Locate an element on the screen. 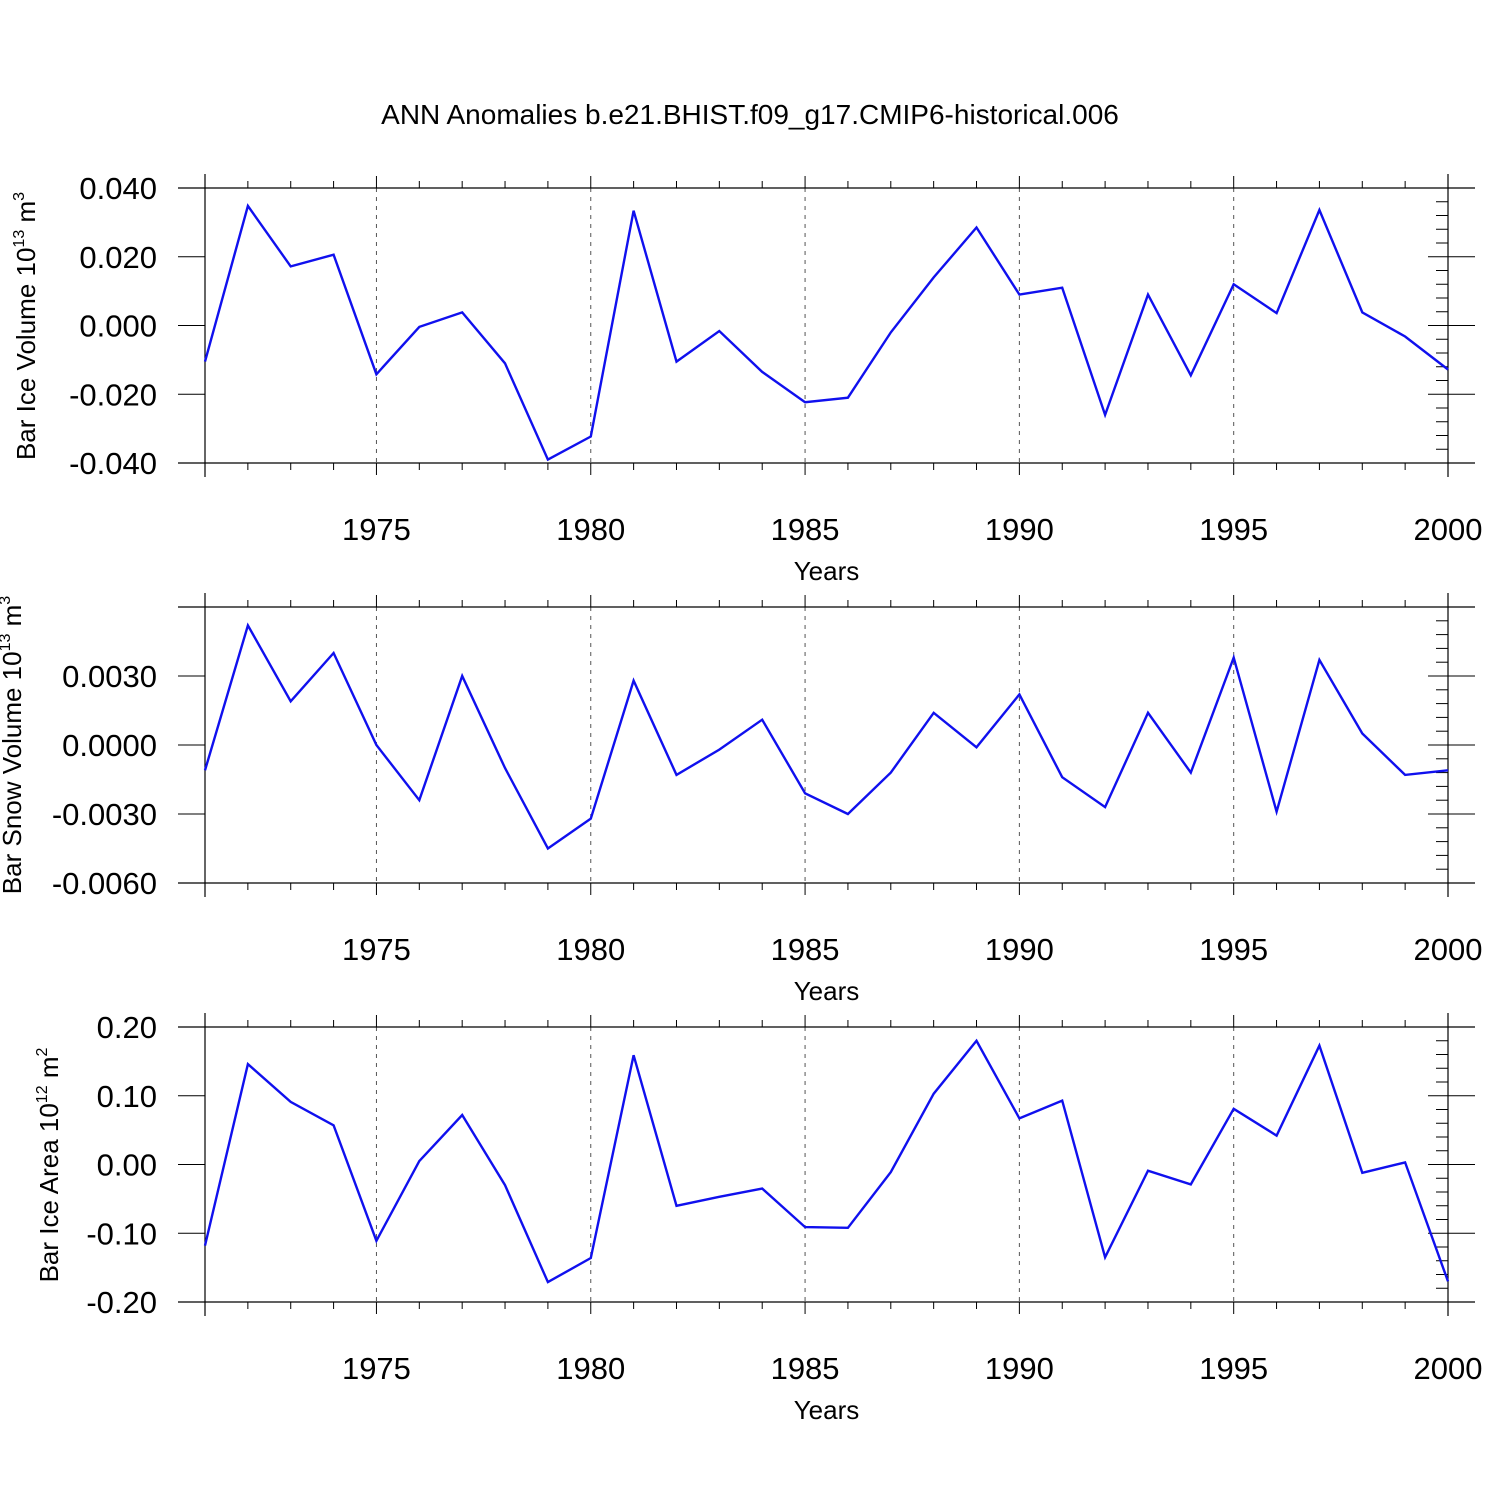 The height and width of the screenshot is (1500, 1500). y-tick-label: 0.040 is located at coordinates (118, 188).